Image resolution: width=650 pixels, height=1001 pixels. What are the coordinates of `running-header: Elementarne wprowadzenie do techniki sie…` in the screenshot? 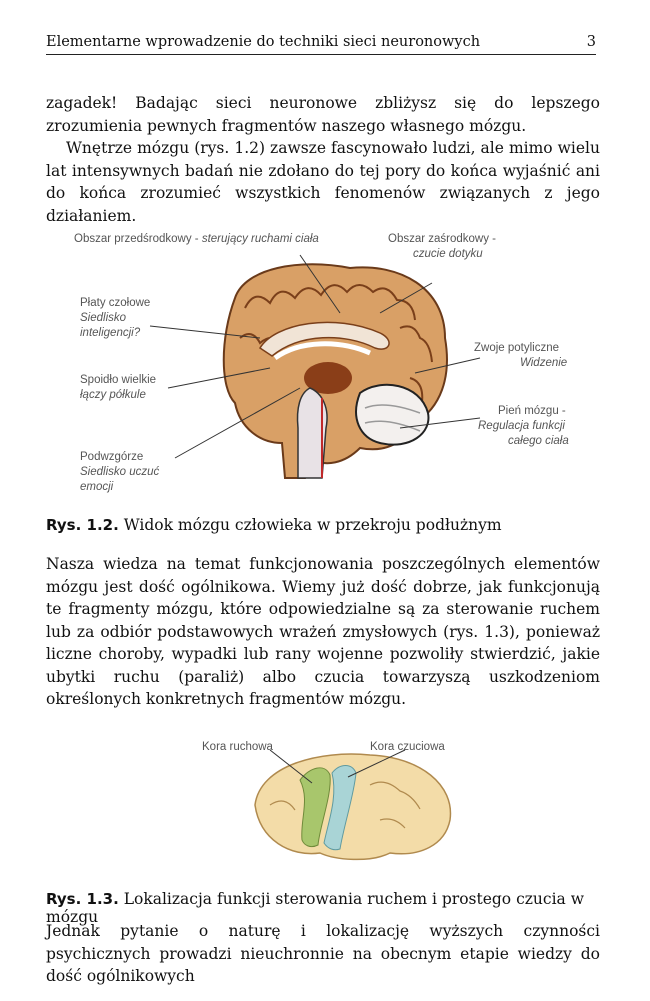 It's located at (321, 43).